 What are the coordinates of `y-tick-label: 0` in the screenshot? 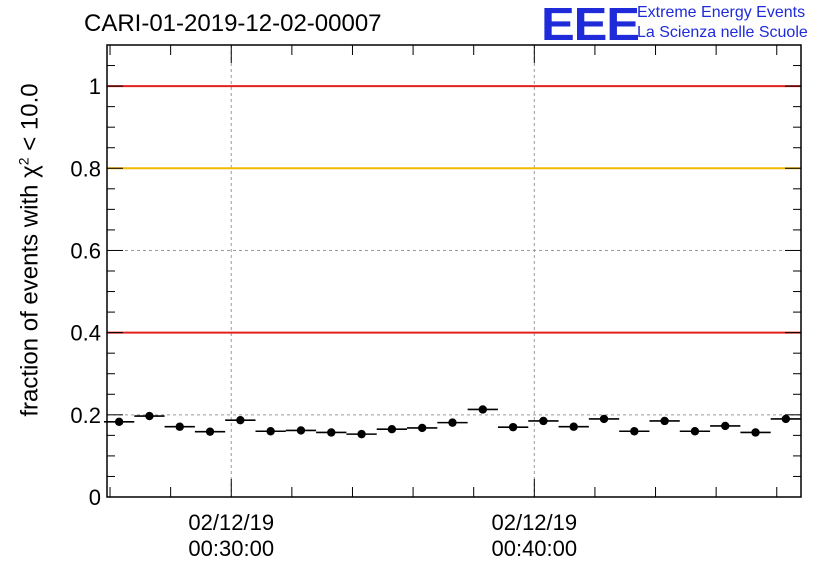 It's located at (95, 497).